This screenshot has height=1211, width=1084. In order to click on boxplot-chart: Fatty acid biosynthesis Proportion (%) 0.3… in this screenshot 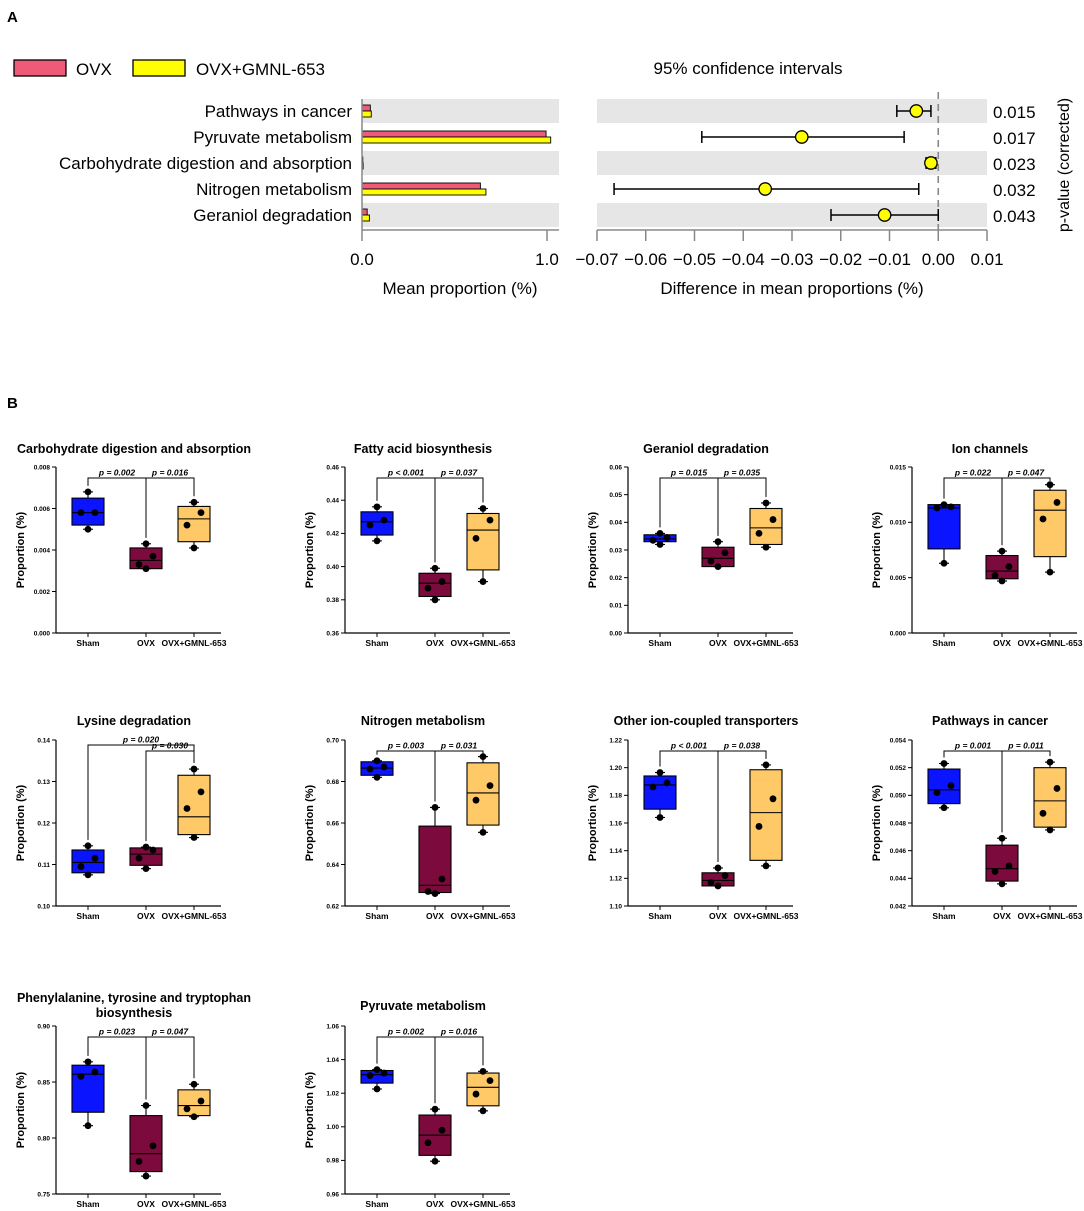, I will do `click(410, 545)`.